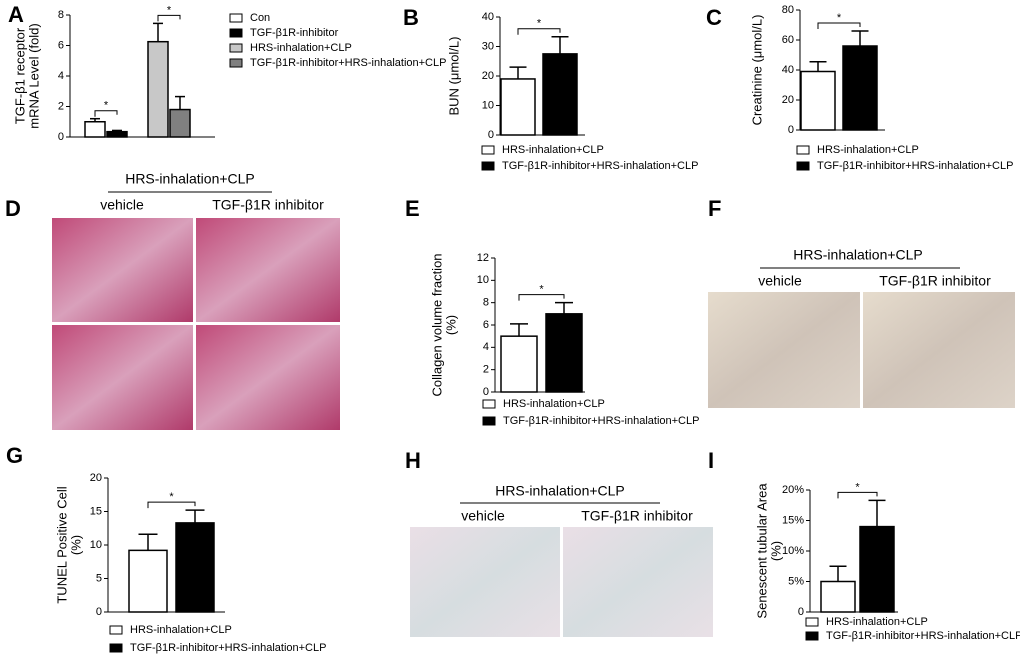 Image resolution: width=1020 pixels, height=663 pixels. Describe the element at coordinates (413, 460) in the screenshot. I see `panel-letter: H` at that location.